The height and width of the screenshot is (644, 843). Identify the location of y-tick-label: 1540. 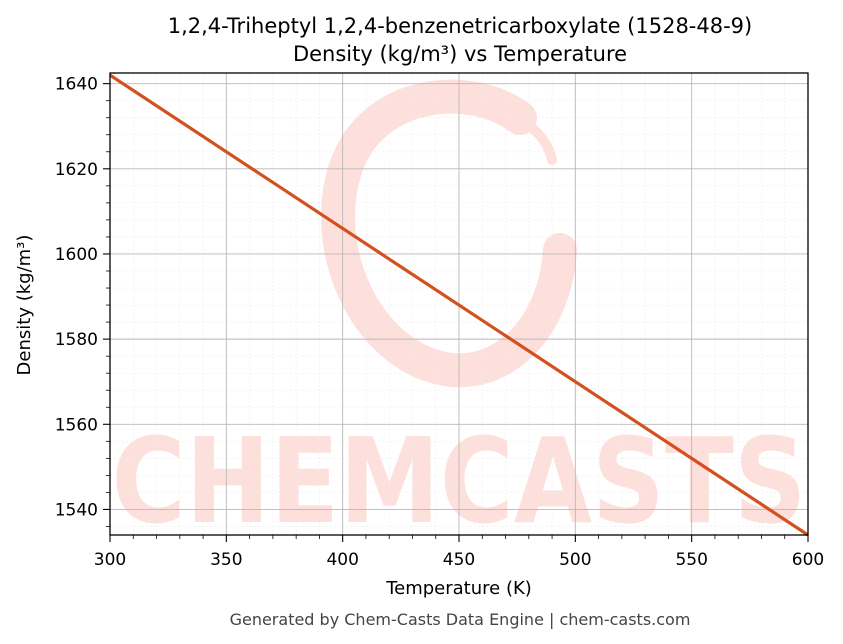
(76, 510).